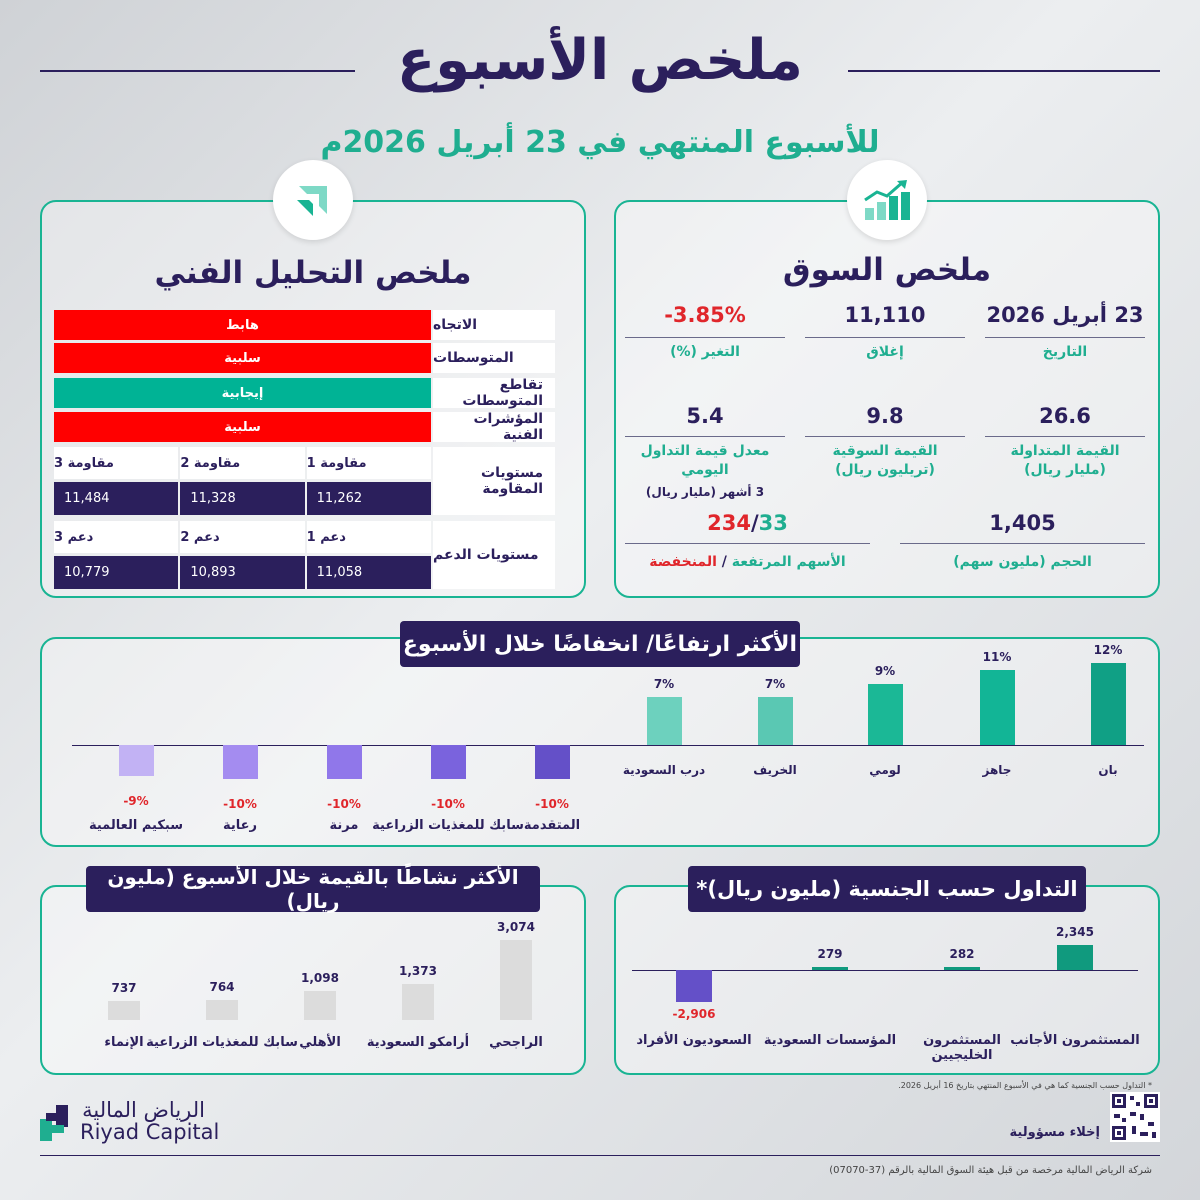  What do you see at coordinates (1075, 932) in the screenshot?
I see `nationality-value: 2,345` at bounding box center [1075, 932].